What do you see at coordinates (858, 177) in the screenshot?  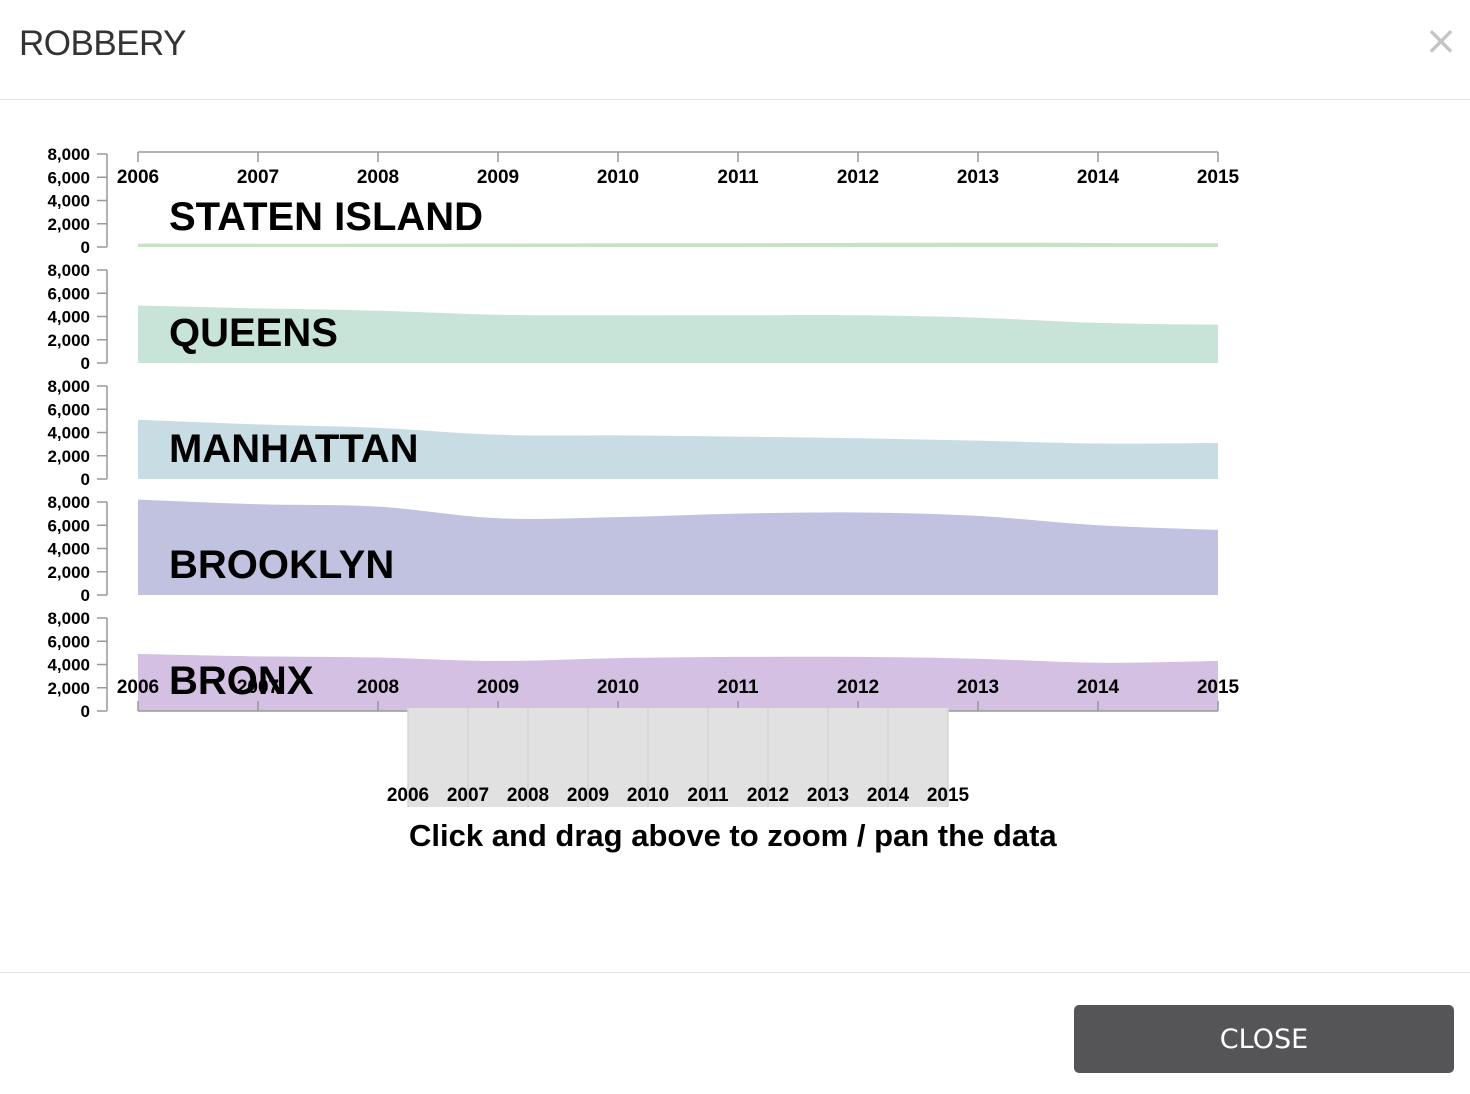 I see `top-x-tick-label: 2012` at bounding box center [858, 177].